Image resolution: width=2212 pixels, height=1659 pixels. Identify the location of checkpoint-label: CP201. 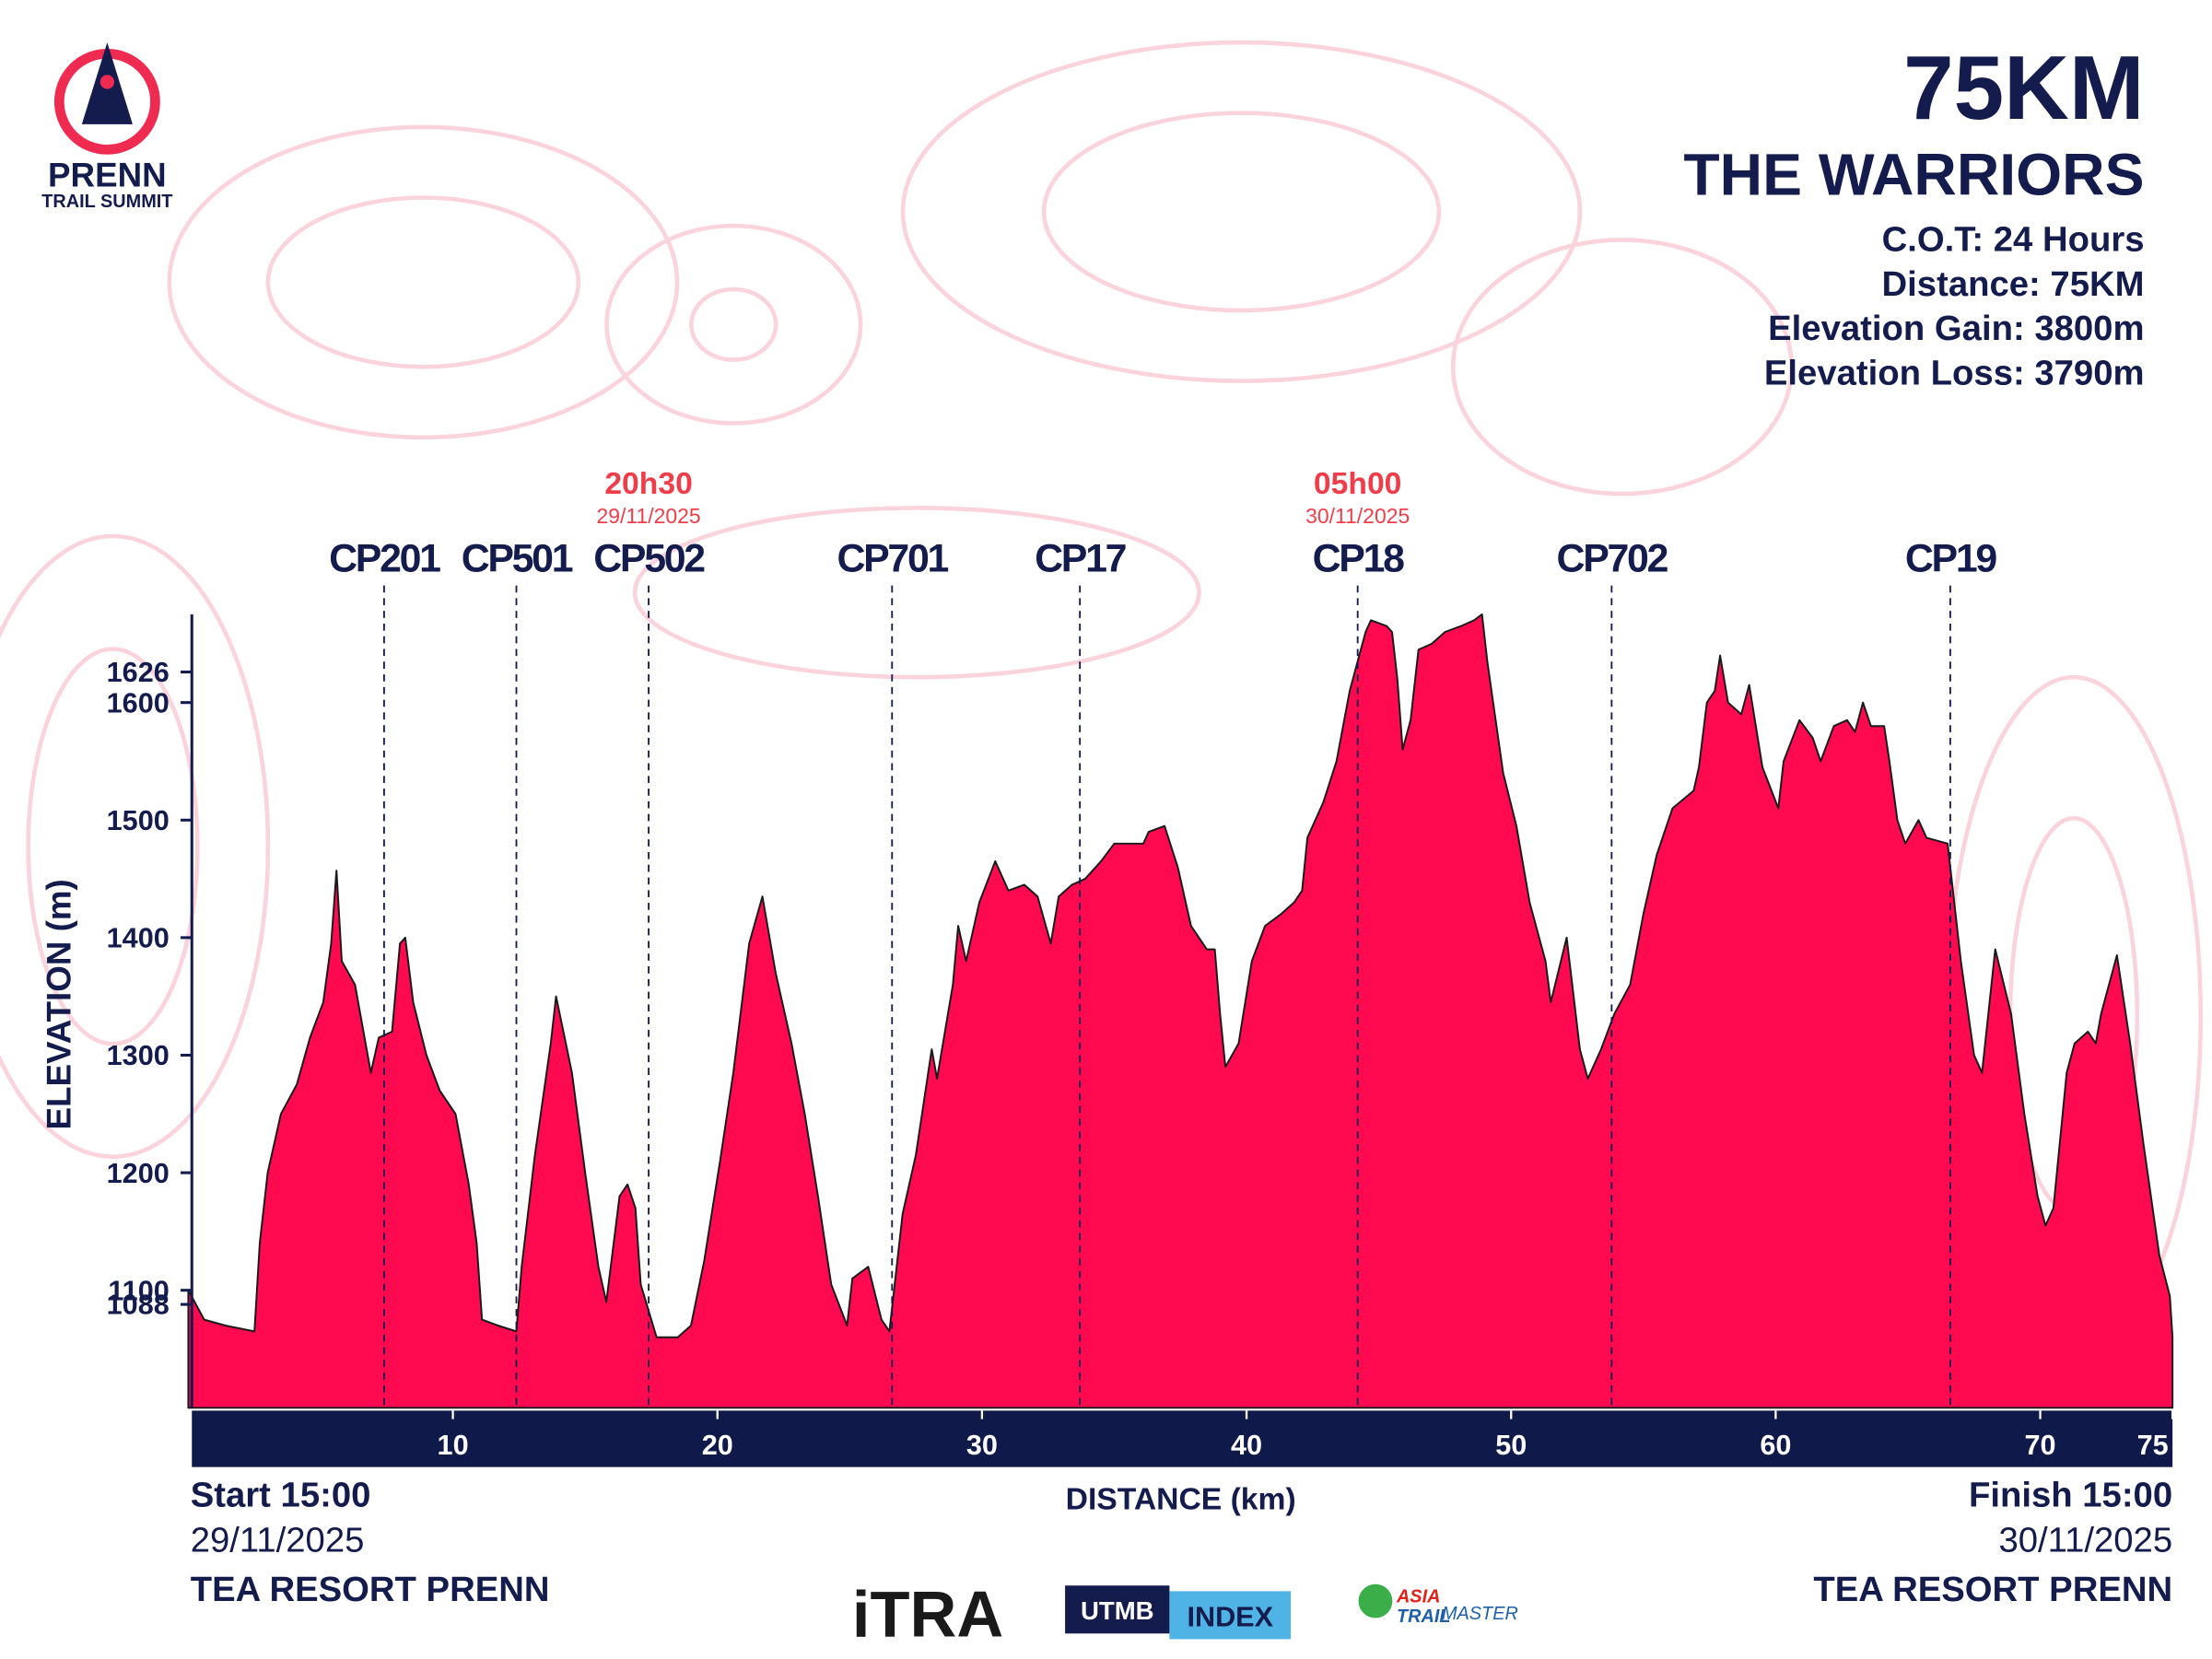
(384, 558).